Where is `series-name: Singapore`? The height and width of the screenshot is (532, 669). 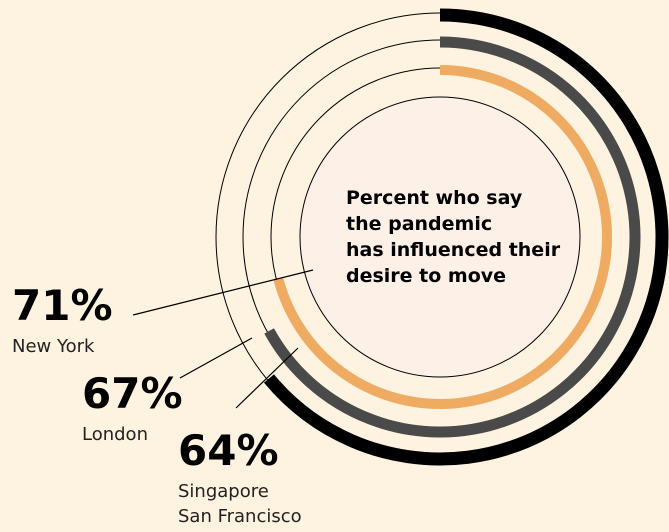
series-name: Singapore is located at coordinates (223, 491).